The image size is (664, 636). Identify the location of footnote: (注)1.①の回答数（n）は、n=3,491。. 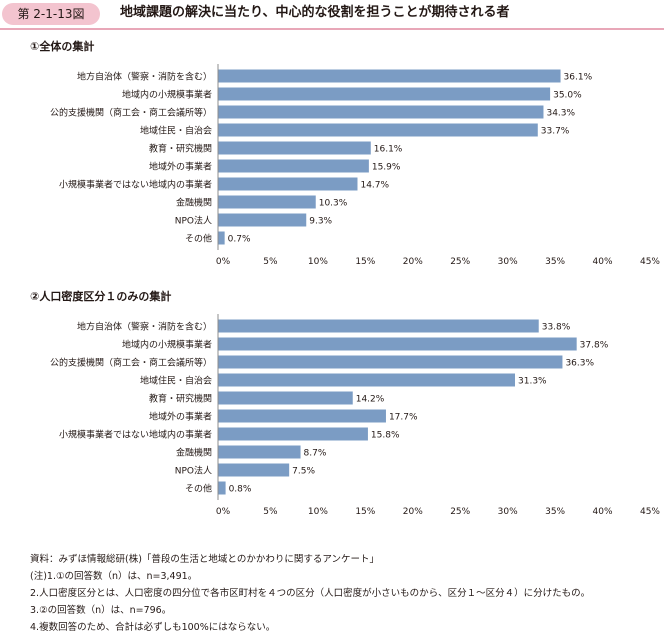
(114, 576).